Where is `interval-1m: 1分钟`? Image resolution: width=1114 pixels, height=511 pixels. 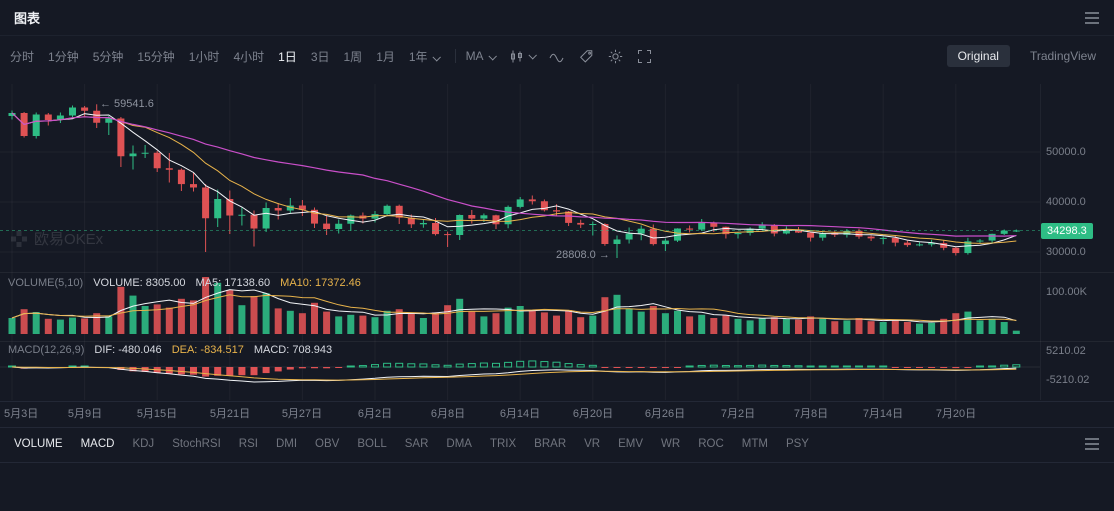 interval-1m: 1分钟 is located at coordinates (63, 56).